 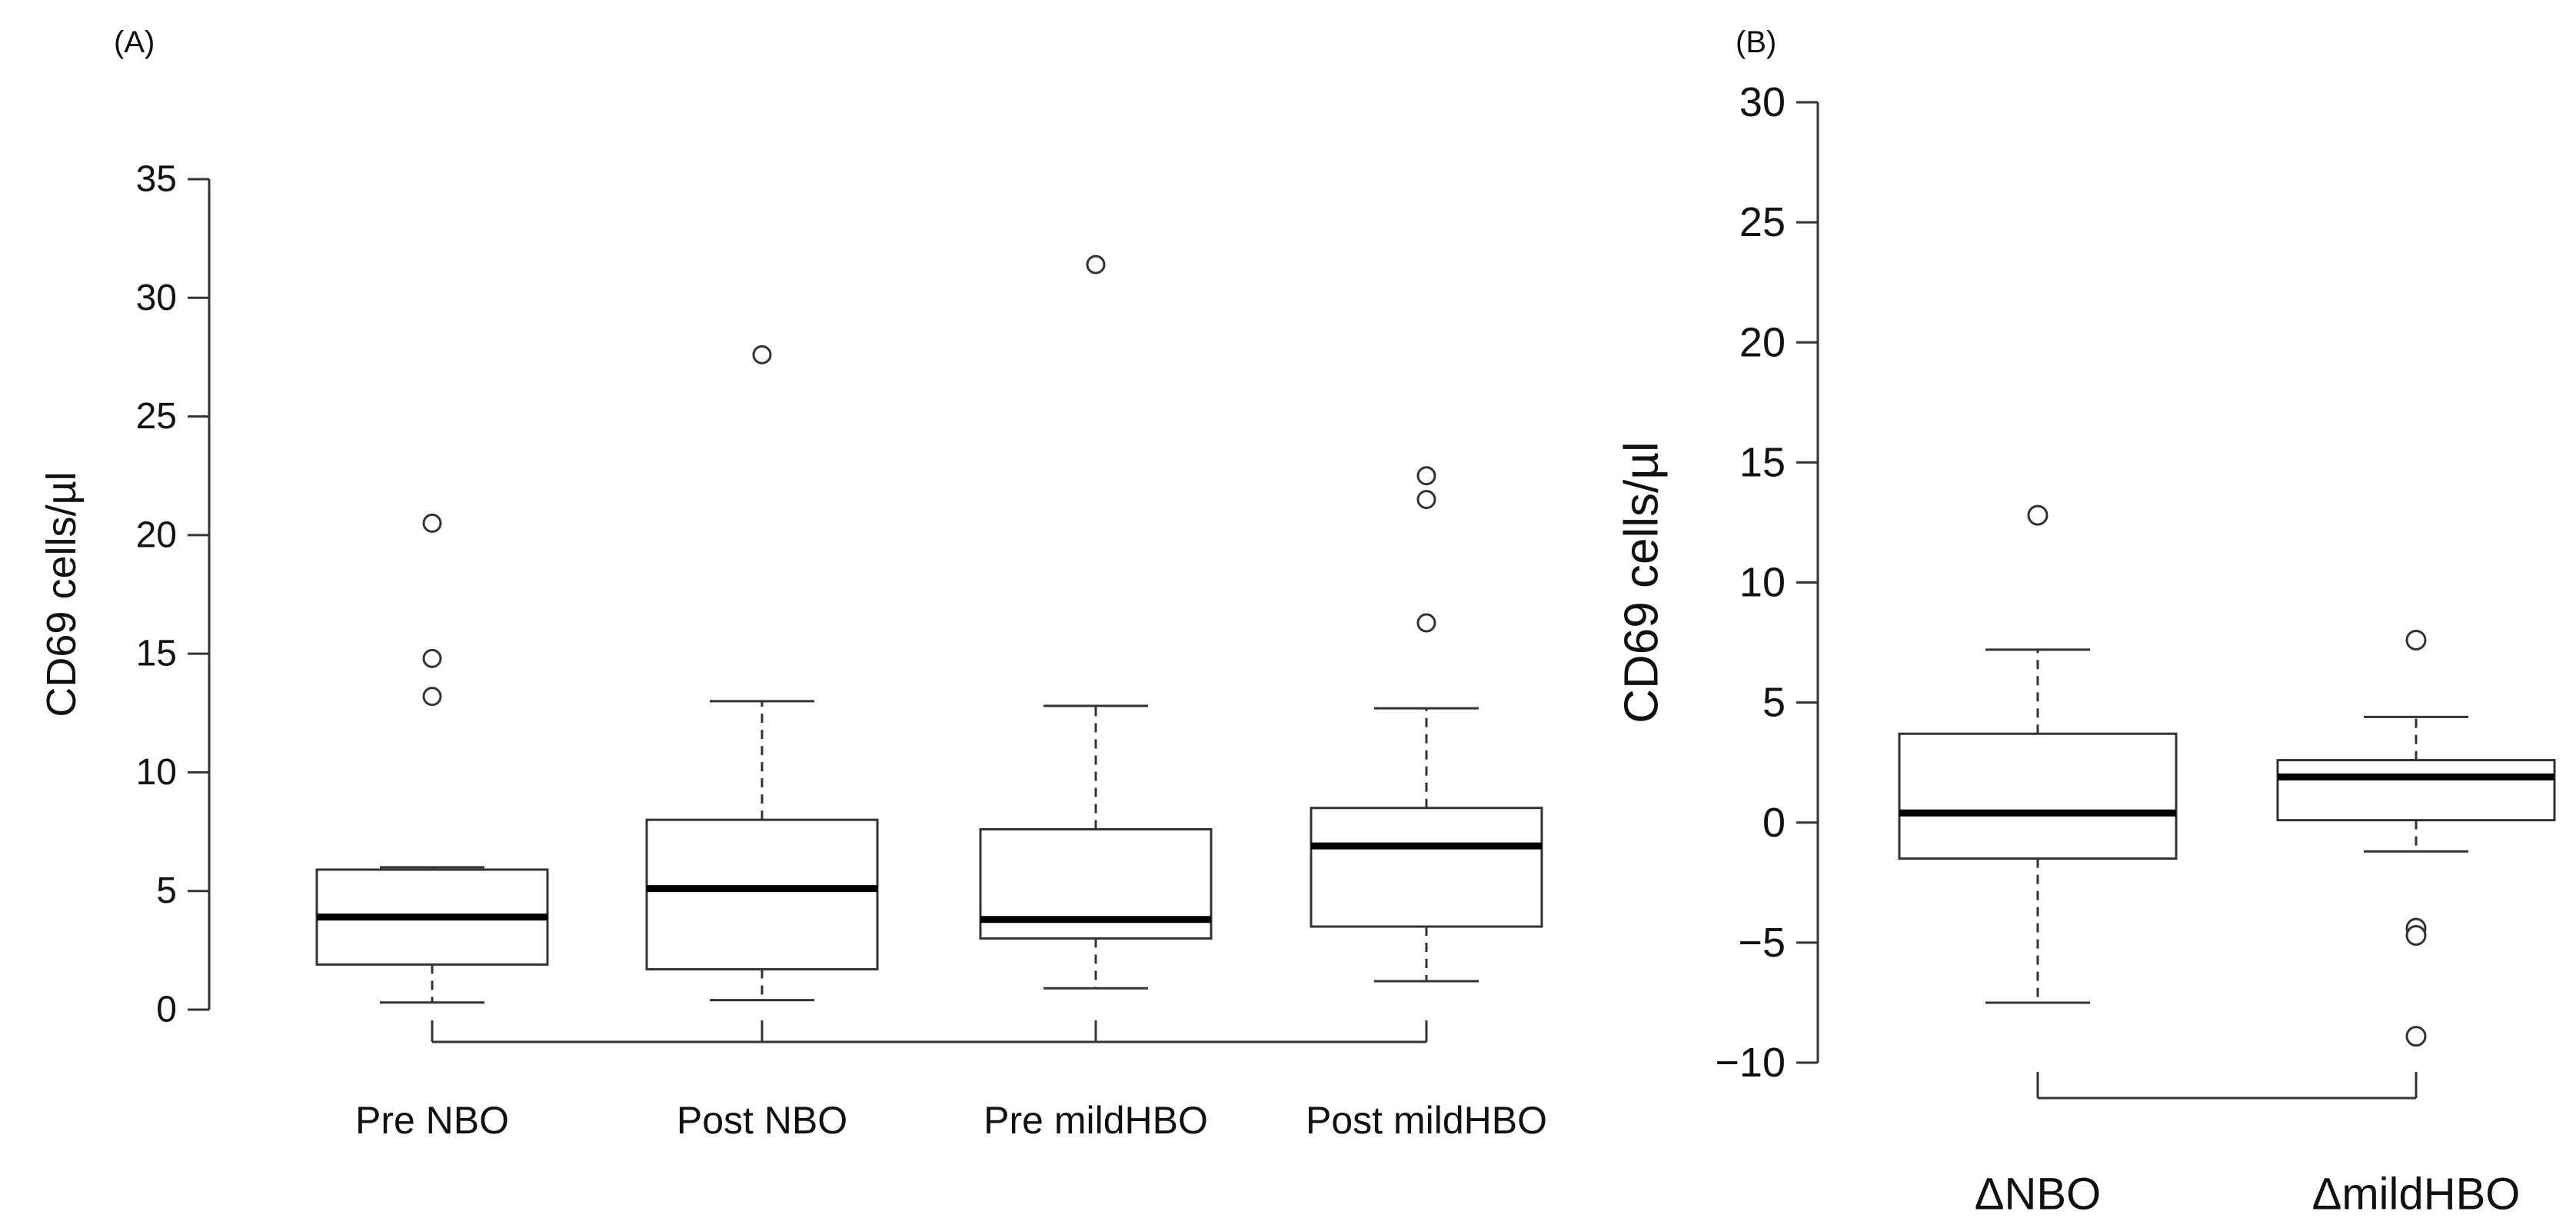 I want to click on x-category-label-b: ΔmildHBO, so click(x=2416, y=1195).